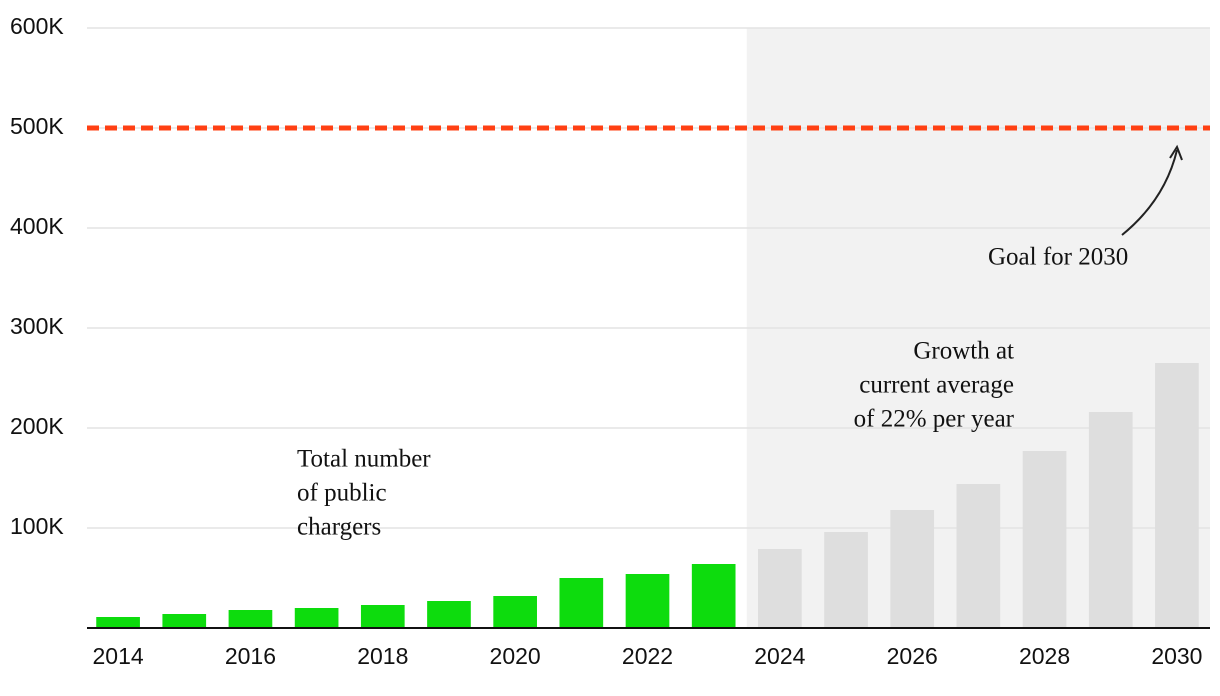 This screenshot has height=696, width=1220. What do you see at coordinates (37, 226) in the screenshot?
I see `y-tick-label: 400K` at bounding box center [37, 226].